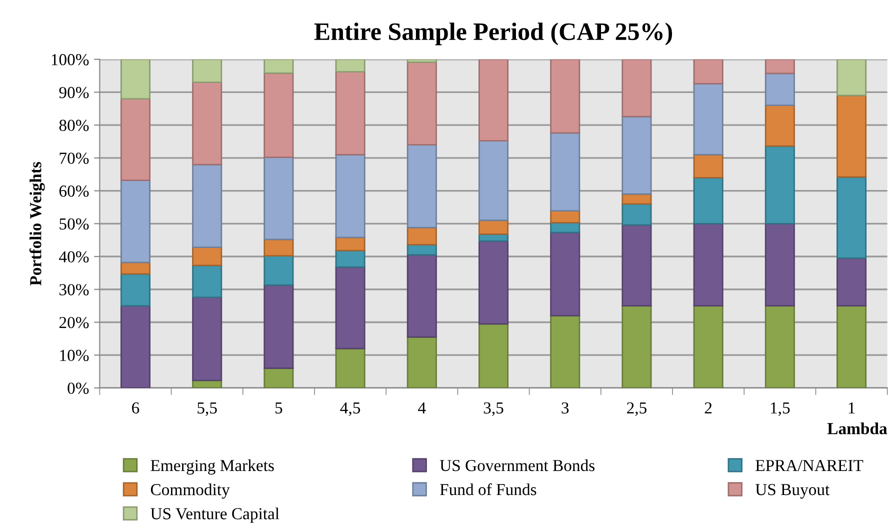 The height and width of the screenshot is (530, 890). Describe the element at coordinates (792, 491) in the screenshot. I see `legend-label: US Buyout` at that location.